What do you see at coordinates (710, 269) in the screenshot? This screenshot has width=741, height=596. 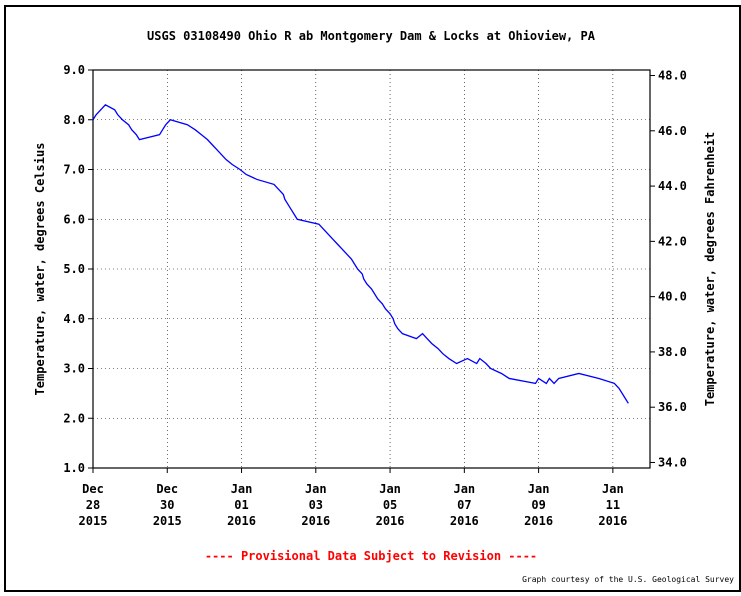 I see `y2-axis-label: Temperature, water, degrees Fahrenheit` at bounding box center [710, 269].